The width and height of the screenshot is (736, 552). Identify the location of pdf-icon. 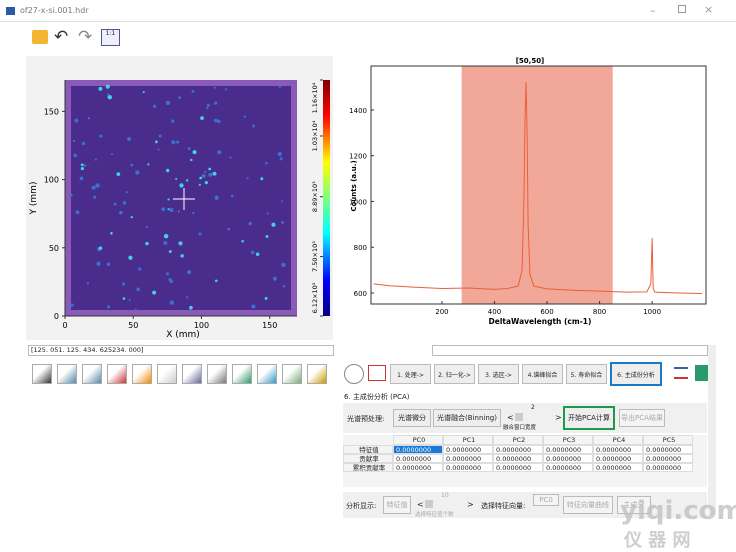
(377, 373).